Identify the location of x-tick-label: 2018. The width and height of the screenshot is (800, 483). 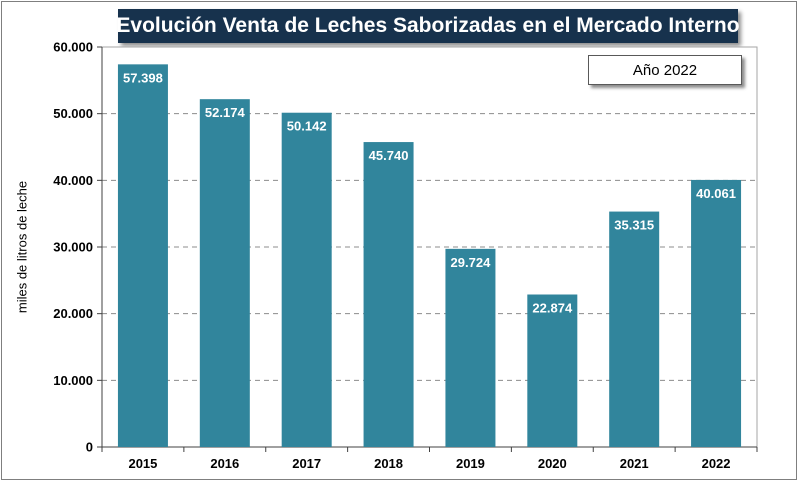
(388, 463).